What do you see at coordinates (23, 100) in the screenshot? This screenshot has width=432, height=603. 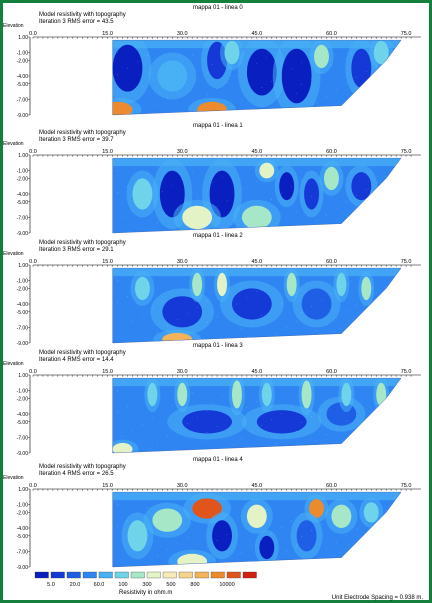 I see `y-tick-label: -7.00` at bounding box center [23, 100].